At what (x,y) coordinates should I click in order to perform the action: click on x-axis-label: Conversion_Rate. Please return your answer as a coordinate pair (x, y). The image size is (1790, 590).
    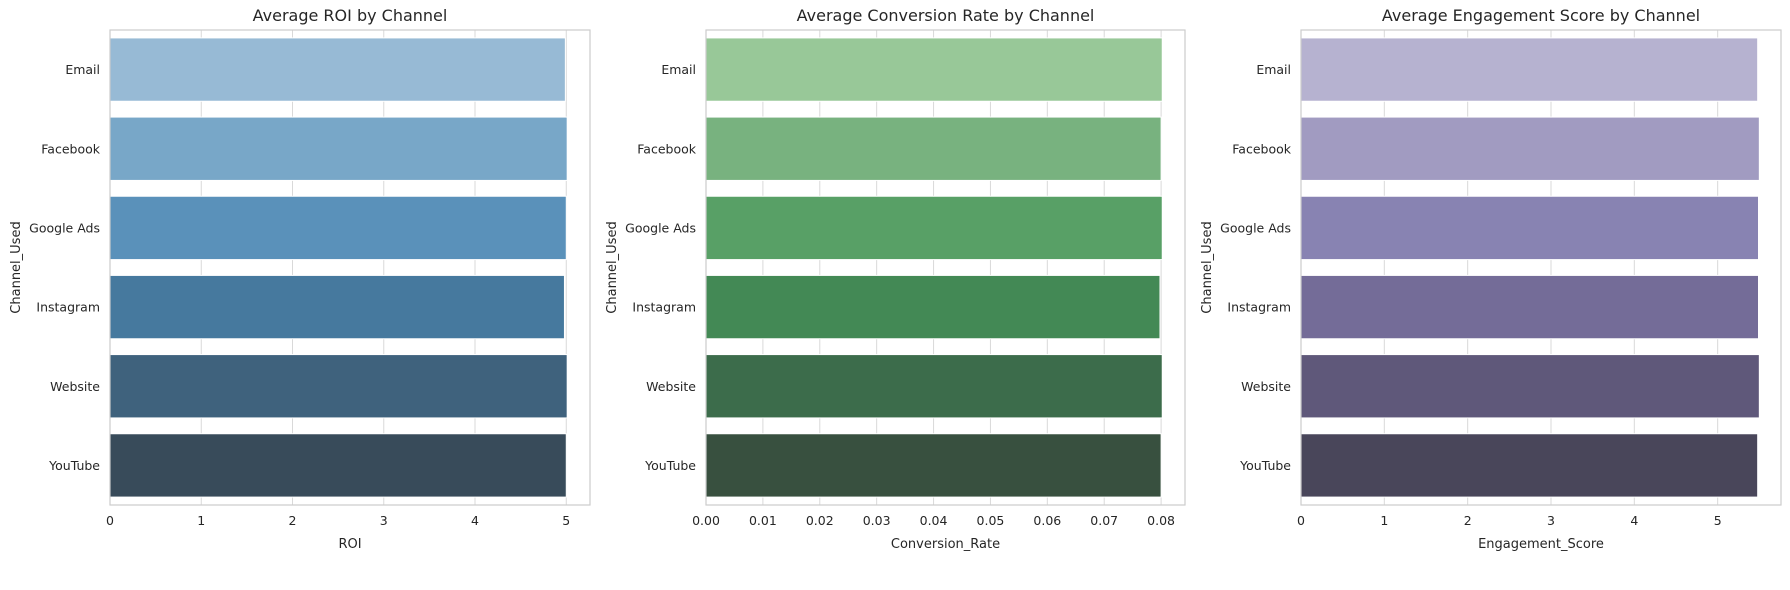
    Looking at the image, I should click on (945, 544).